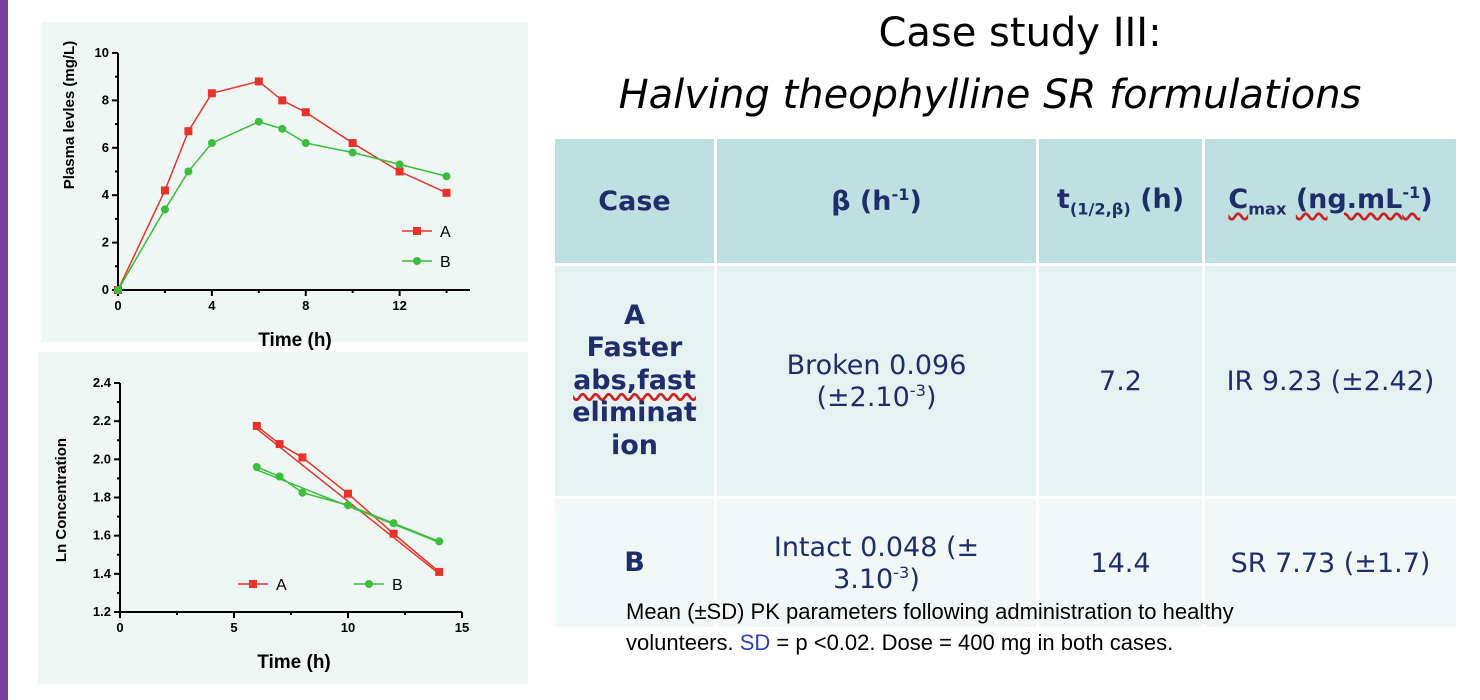 Image resolution: width=1480 pixels, height=700 pixels. I want to click on chart1-x-tick-label: 8, so click(305, 305).